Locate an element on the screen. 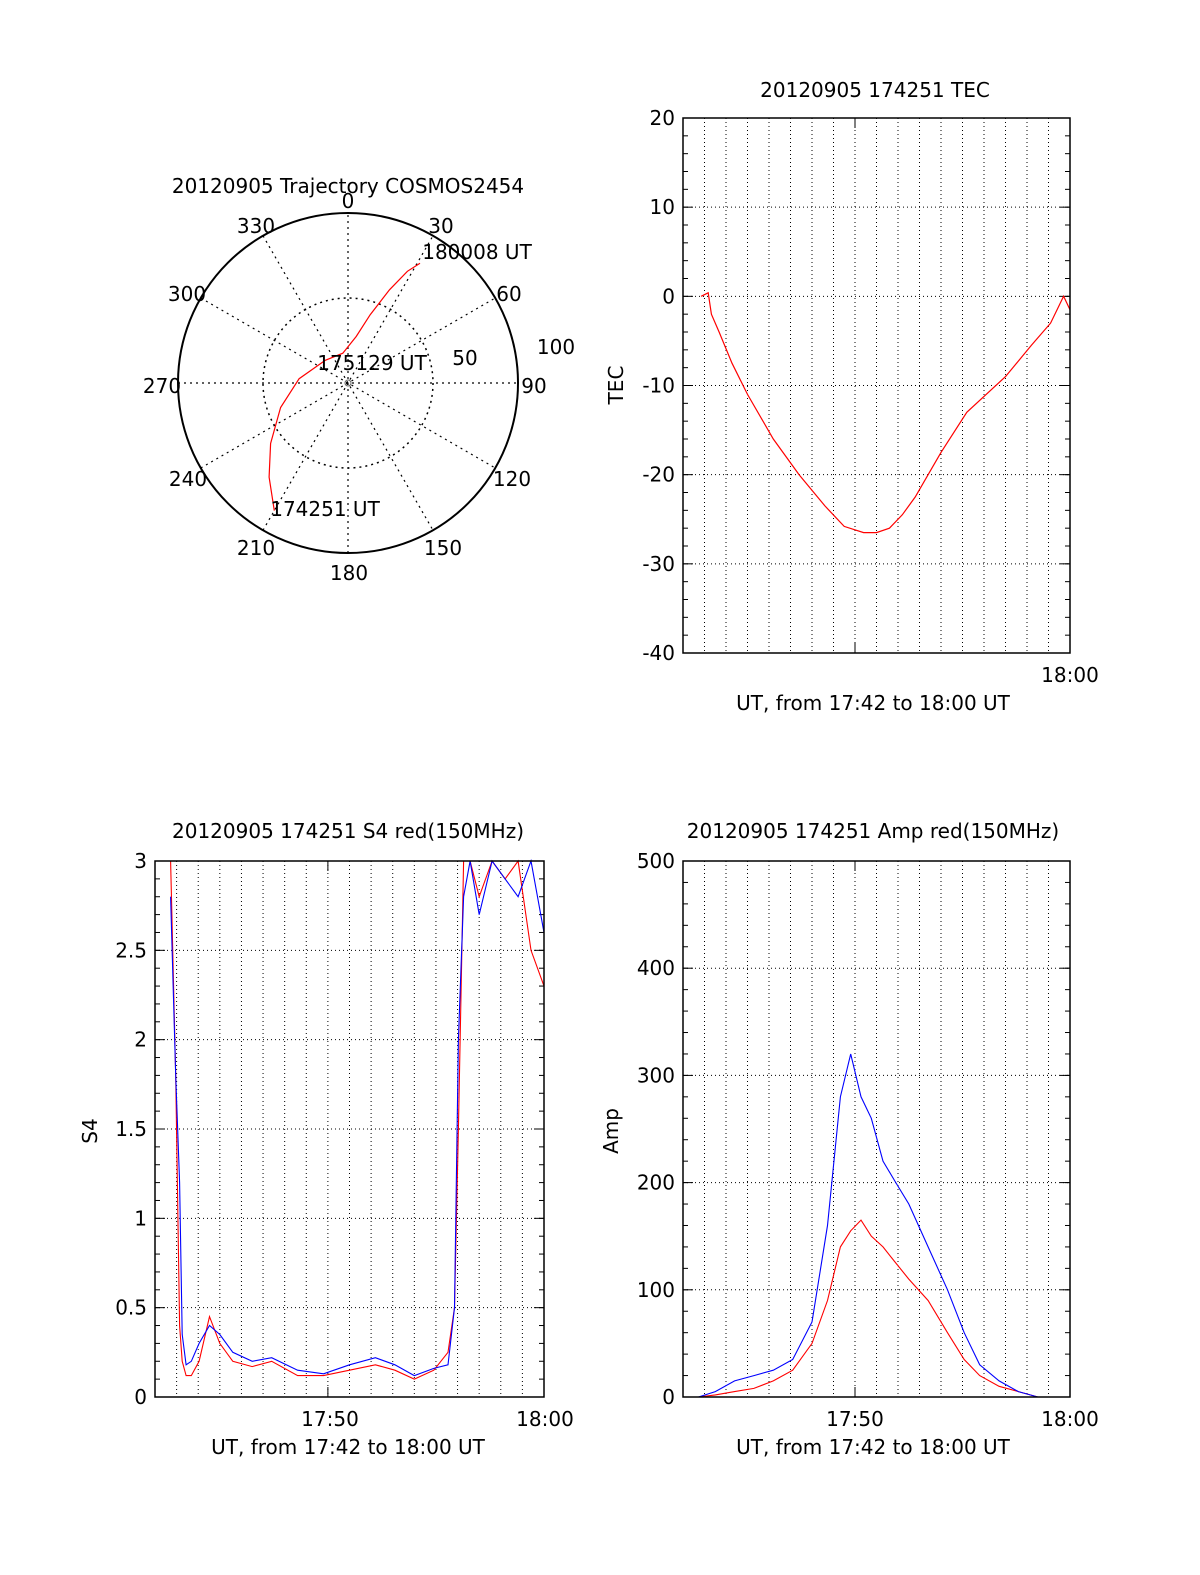  chart-title: 20120905 Trajectory COSMOS2454 is located at coordinates (348, 186).